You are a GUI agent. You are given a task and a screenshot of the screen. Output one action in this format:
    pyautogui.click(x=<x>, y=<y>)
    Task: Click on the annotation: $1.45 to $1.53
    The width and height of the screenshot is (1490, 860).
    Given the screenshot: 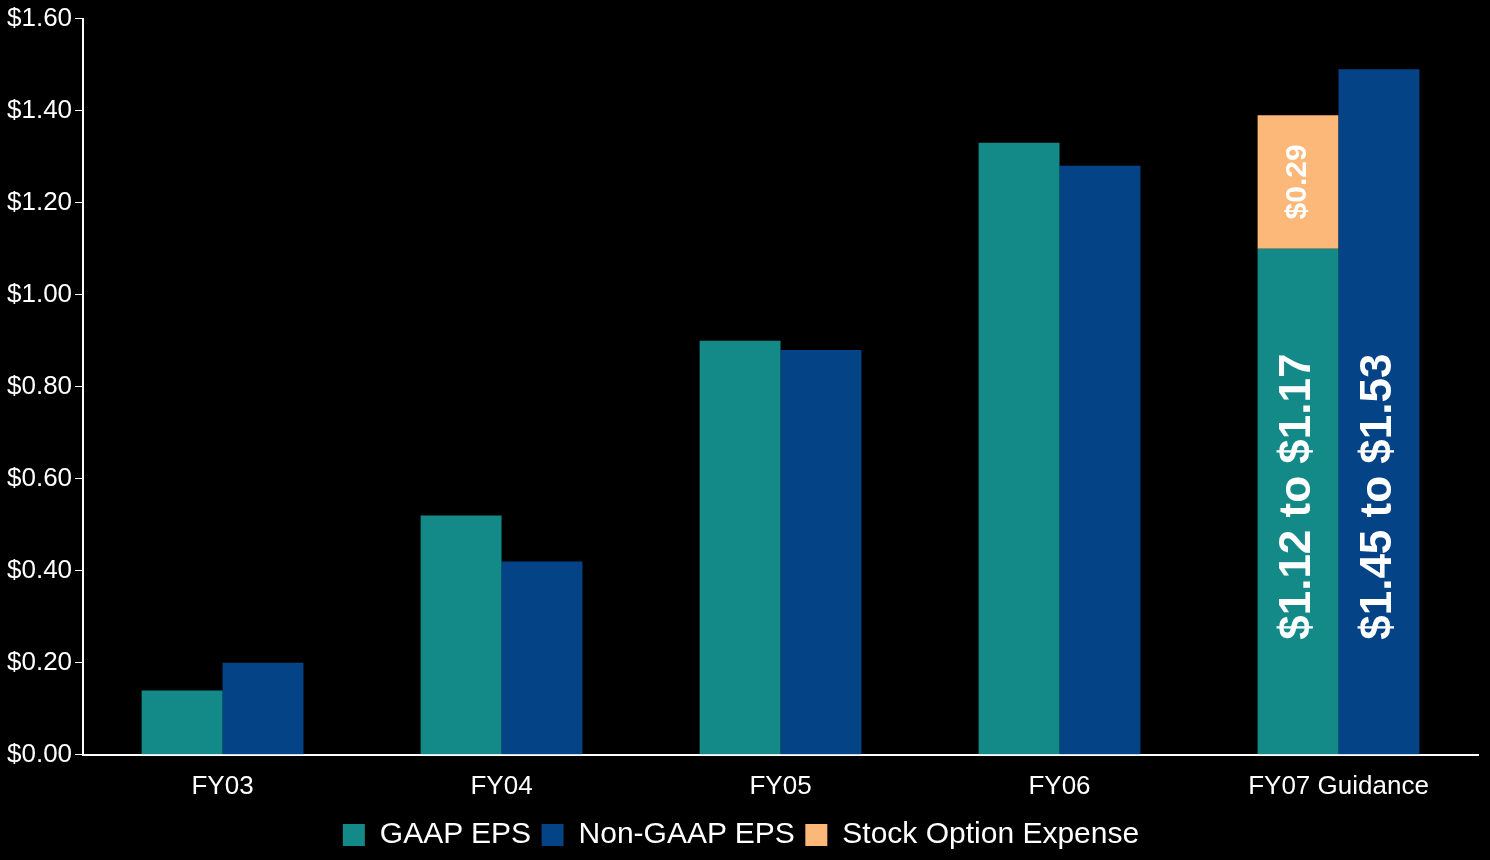 What is the action you would take?
    pyautogui.click(x=1376, y=496)
    